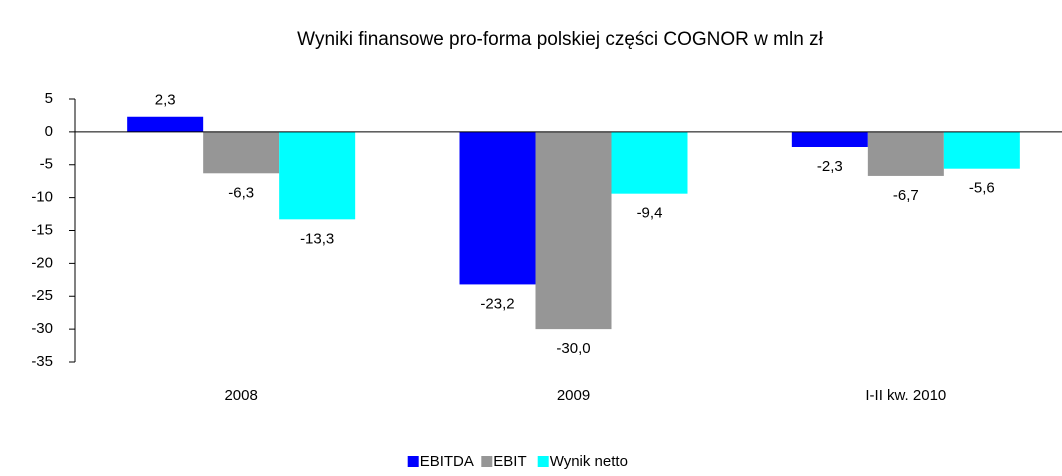  What do you see at coordinates (509, 461) in the screenshot?
I see `legend-label: EBIT` at bounding box center [509, 461].